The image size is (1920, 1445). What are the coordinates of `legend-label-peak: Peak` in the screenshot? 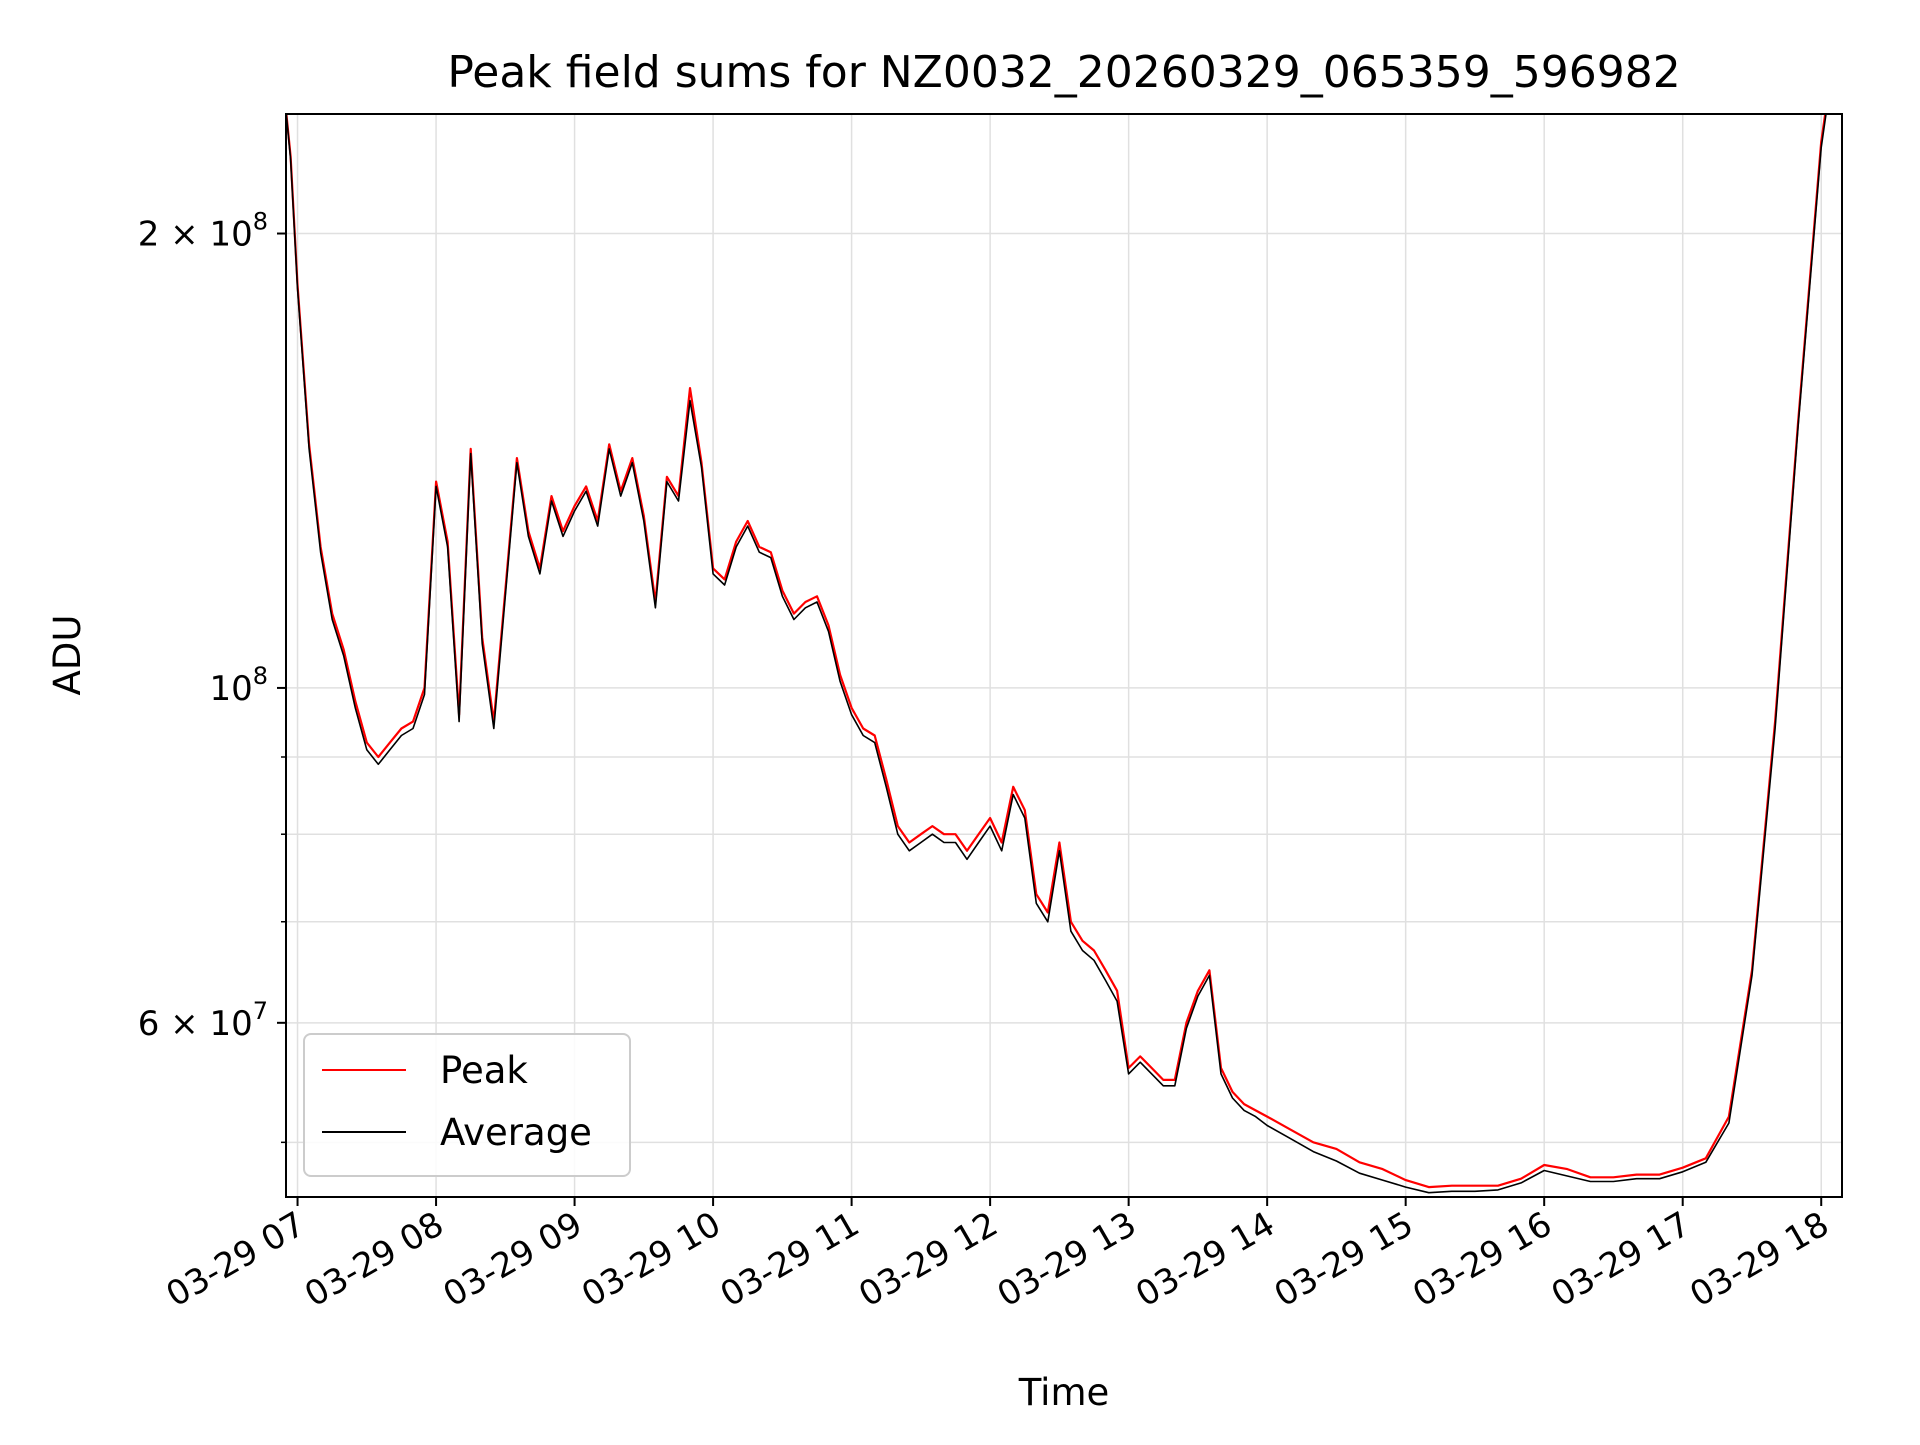 It's located at (484, 1070).